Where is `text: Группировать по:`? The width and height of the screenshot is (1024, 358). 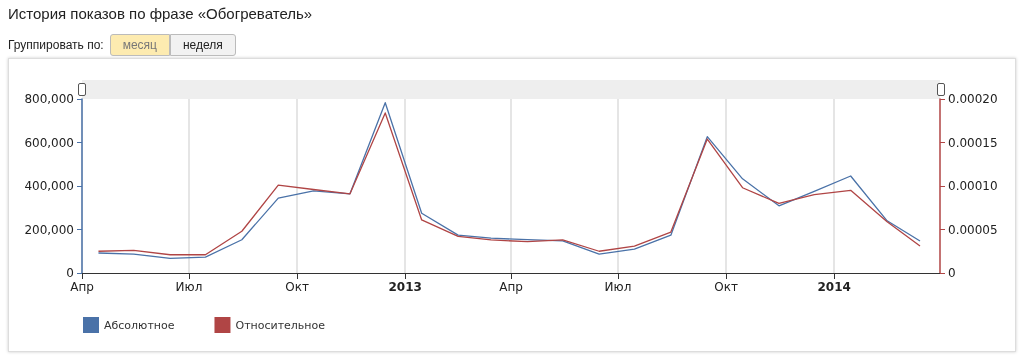 text: Группировать по: is located at coordinates (56, 45).